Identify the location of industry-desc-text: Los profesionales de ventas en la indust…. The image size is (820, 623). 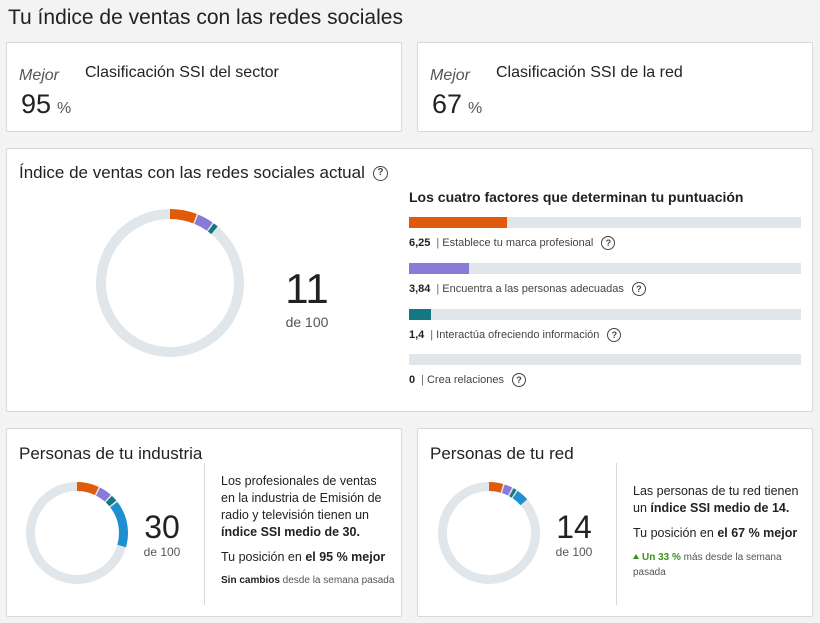
(301, 498).